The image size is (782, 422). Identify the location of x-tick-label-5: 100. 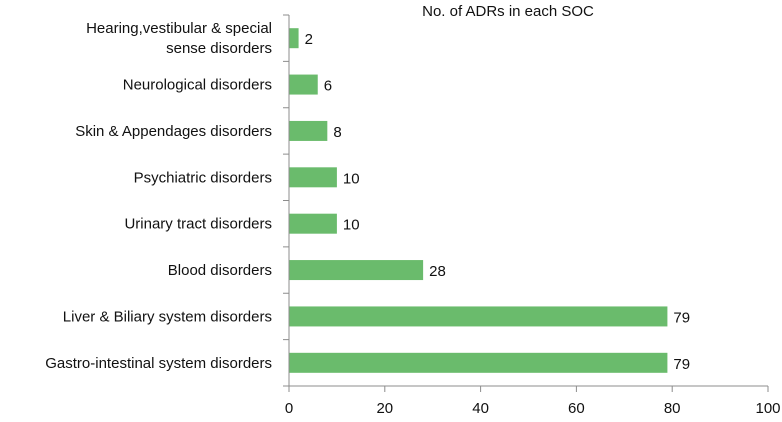
(767, 408).